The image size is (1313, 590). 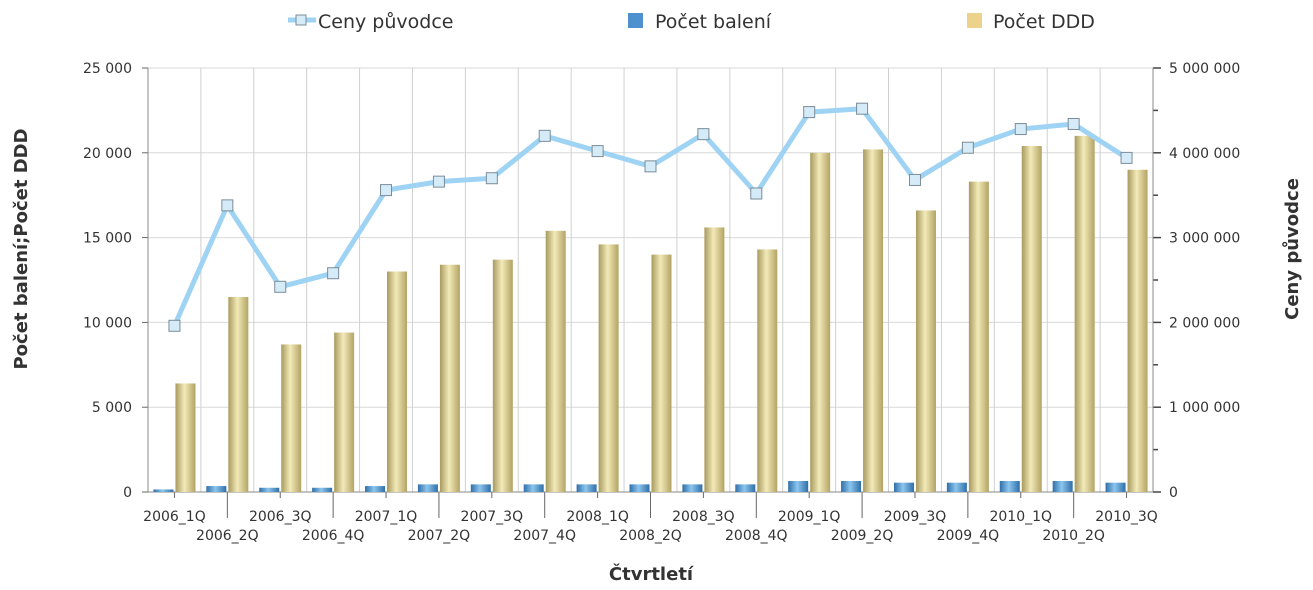 I want to click on y2-tick-label: 3 000 000, so click(x=1204, y=239).